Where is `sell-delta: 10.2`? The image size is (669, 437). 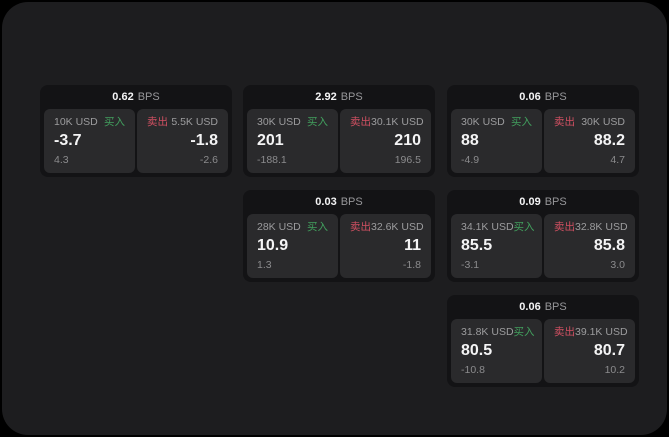
sell-delta: 10.2 is located at coordinates (614, 370).